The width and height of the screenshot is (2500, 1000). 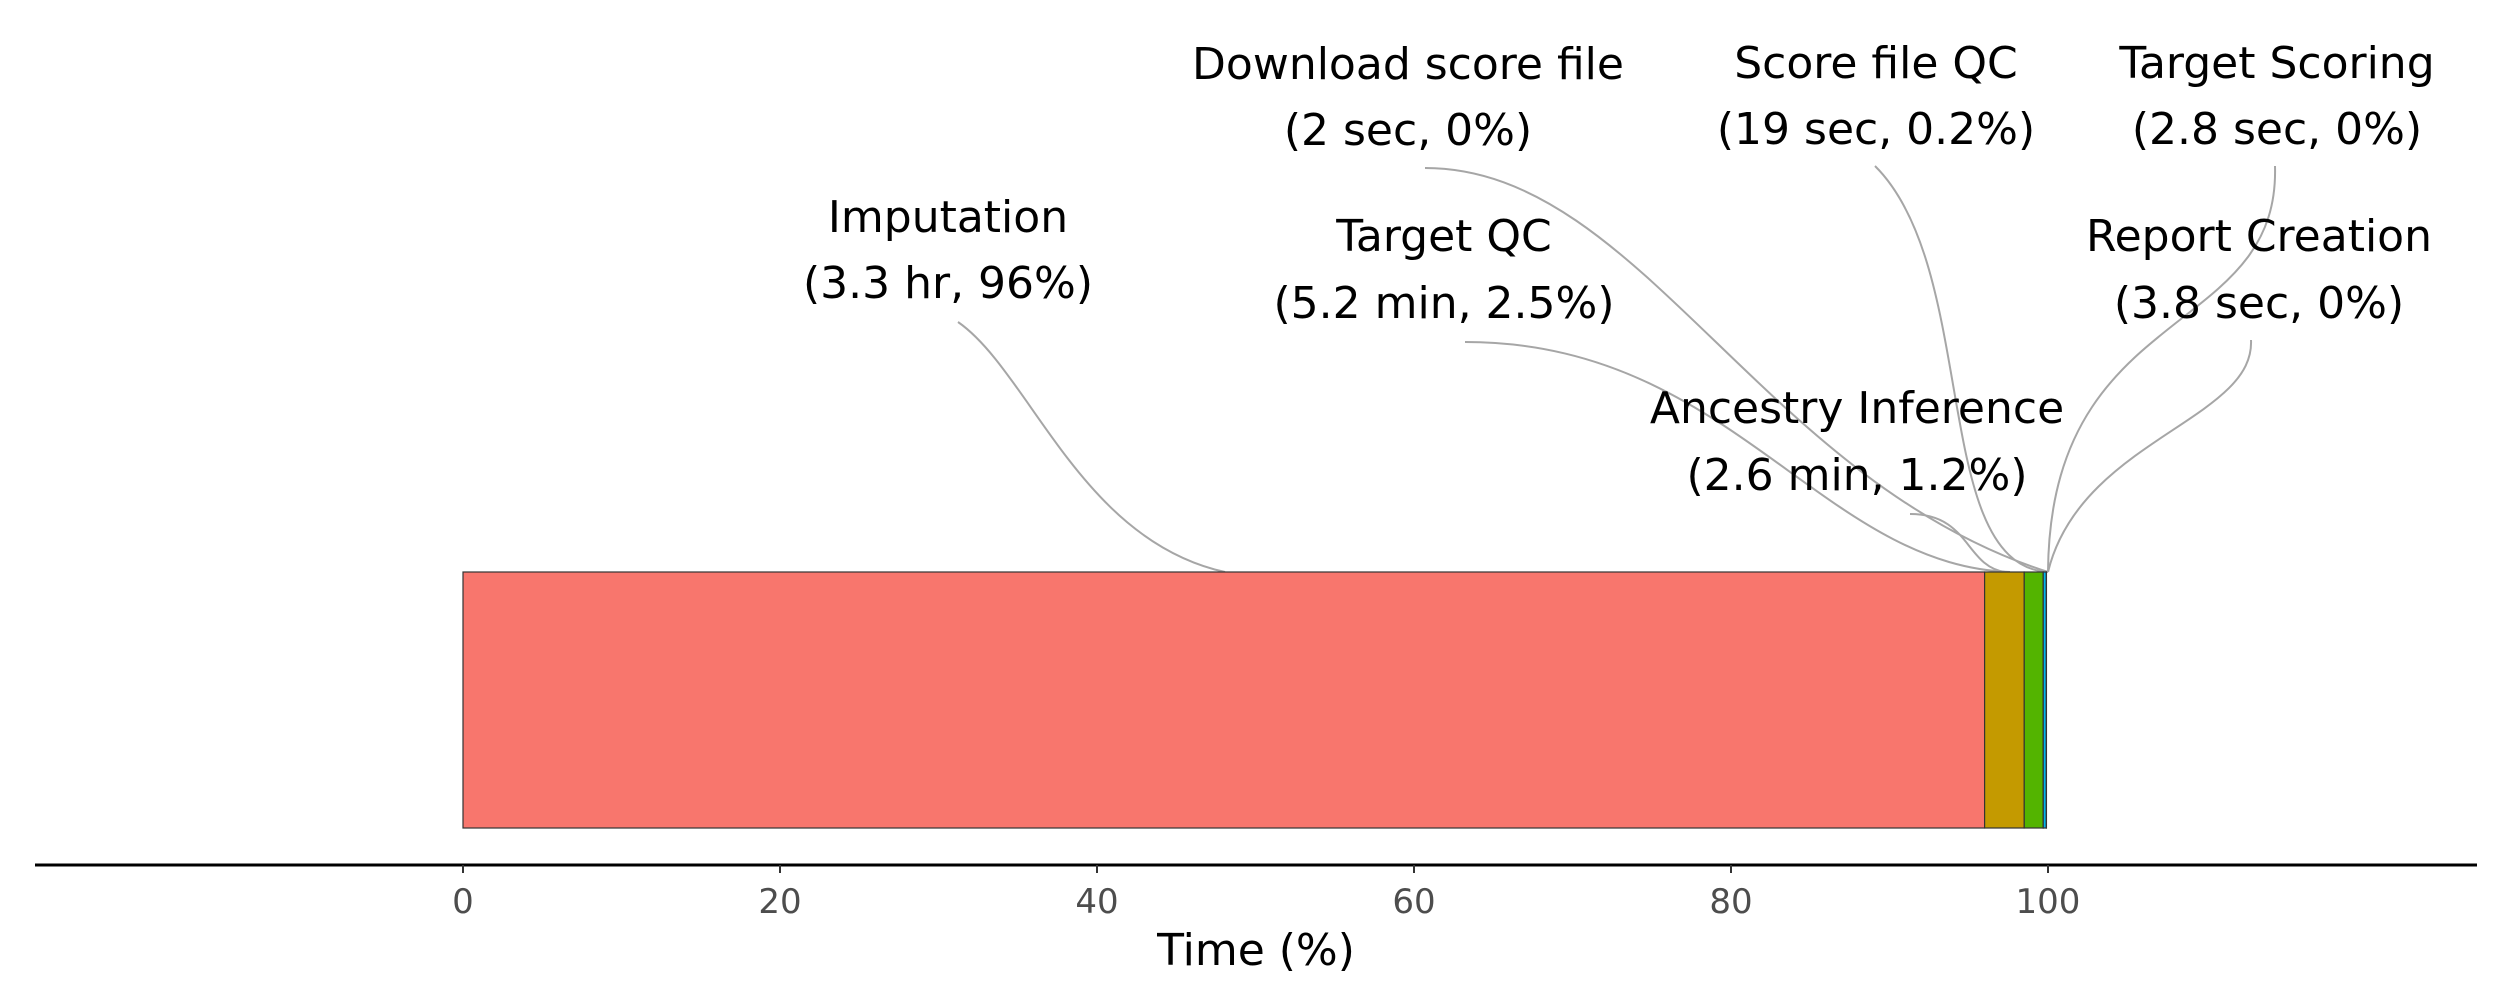 What do you see at coordinates (2004, 700) in the screenshot?
I see `bar-segment-target-qc` at bounding box center [2004, 700].